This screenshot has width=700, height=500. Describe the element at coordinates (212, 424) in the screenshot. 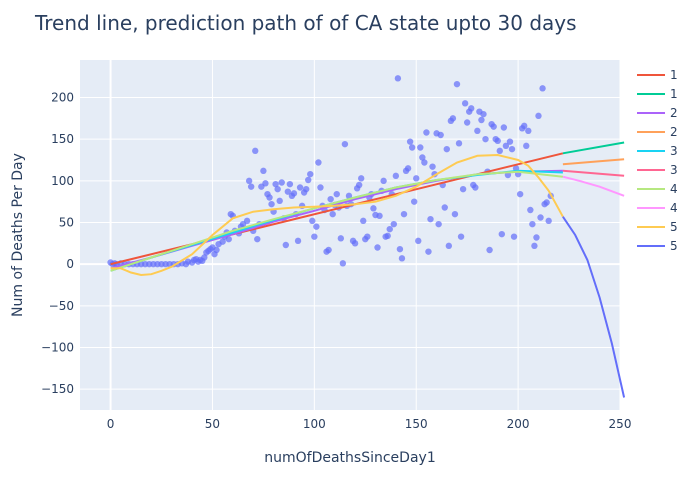

I see `x-tick-label: 50` at that location.